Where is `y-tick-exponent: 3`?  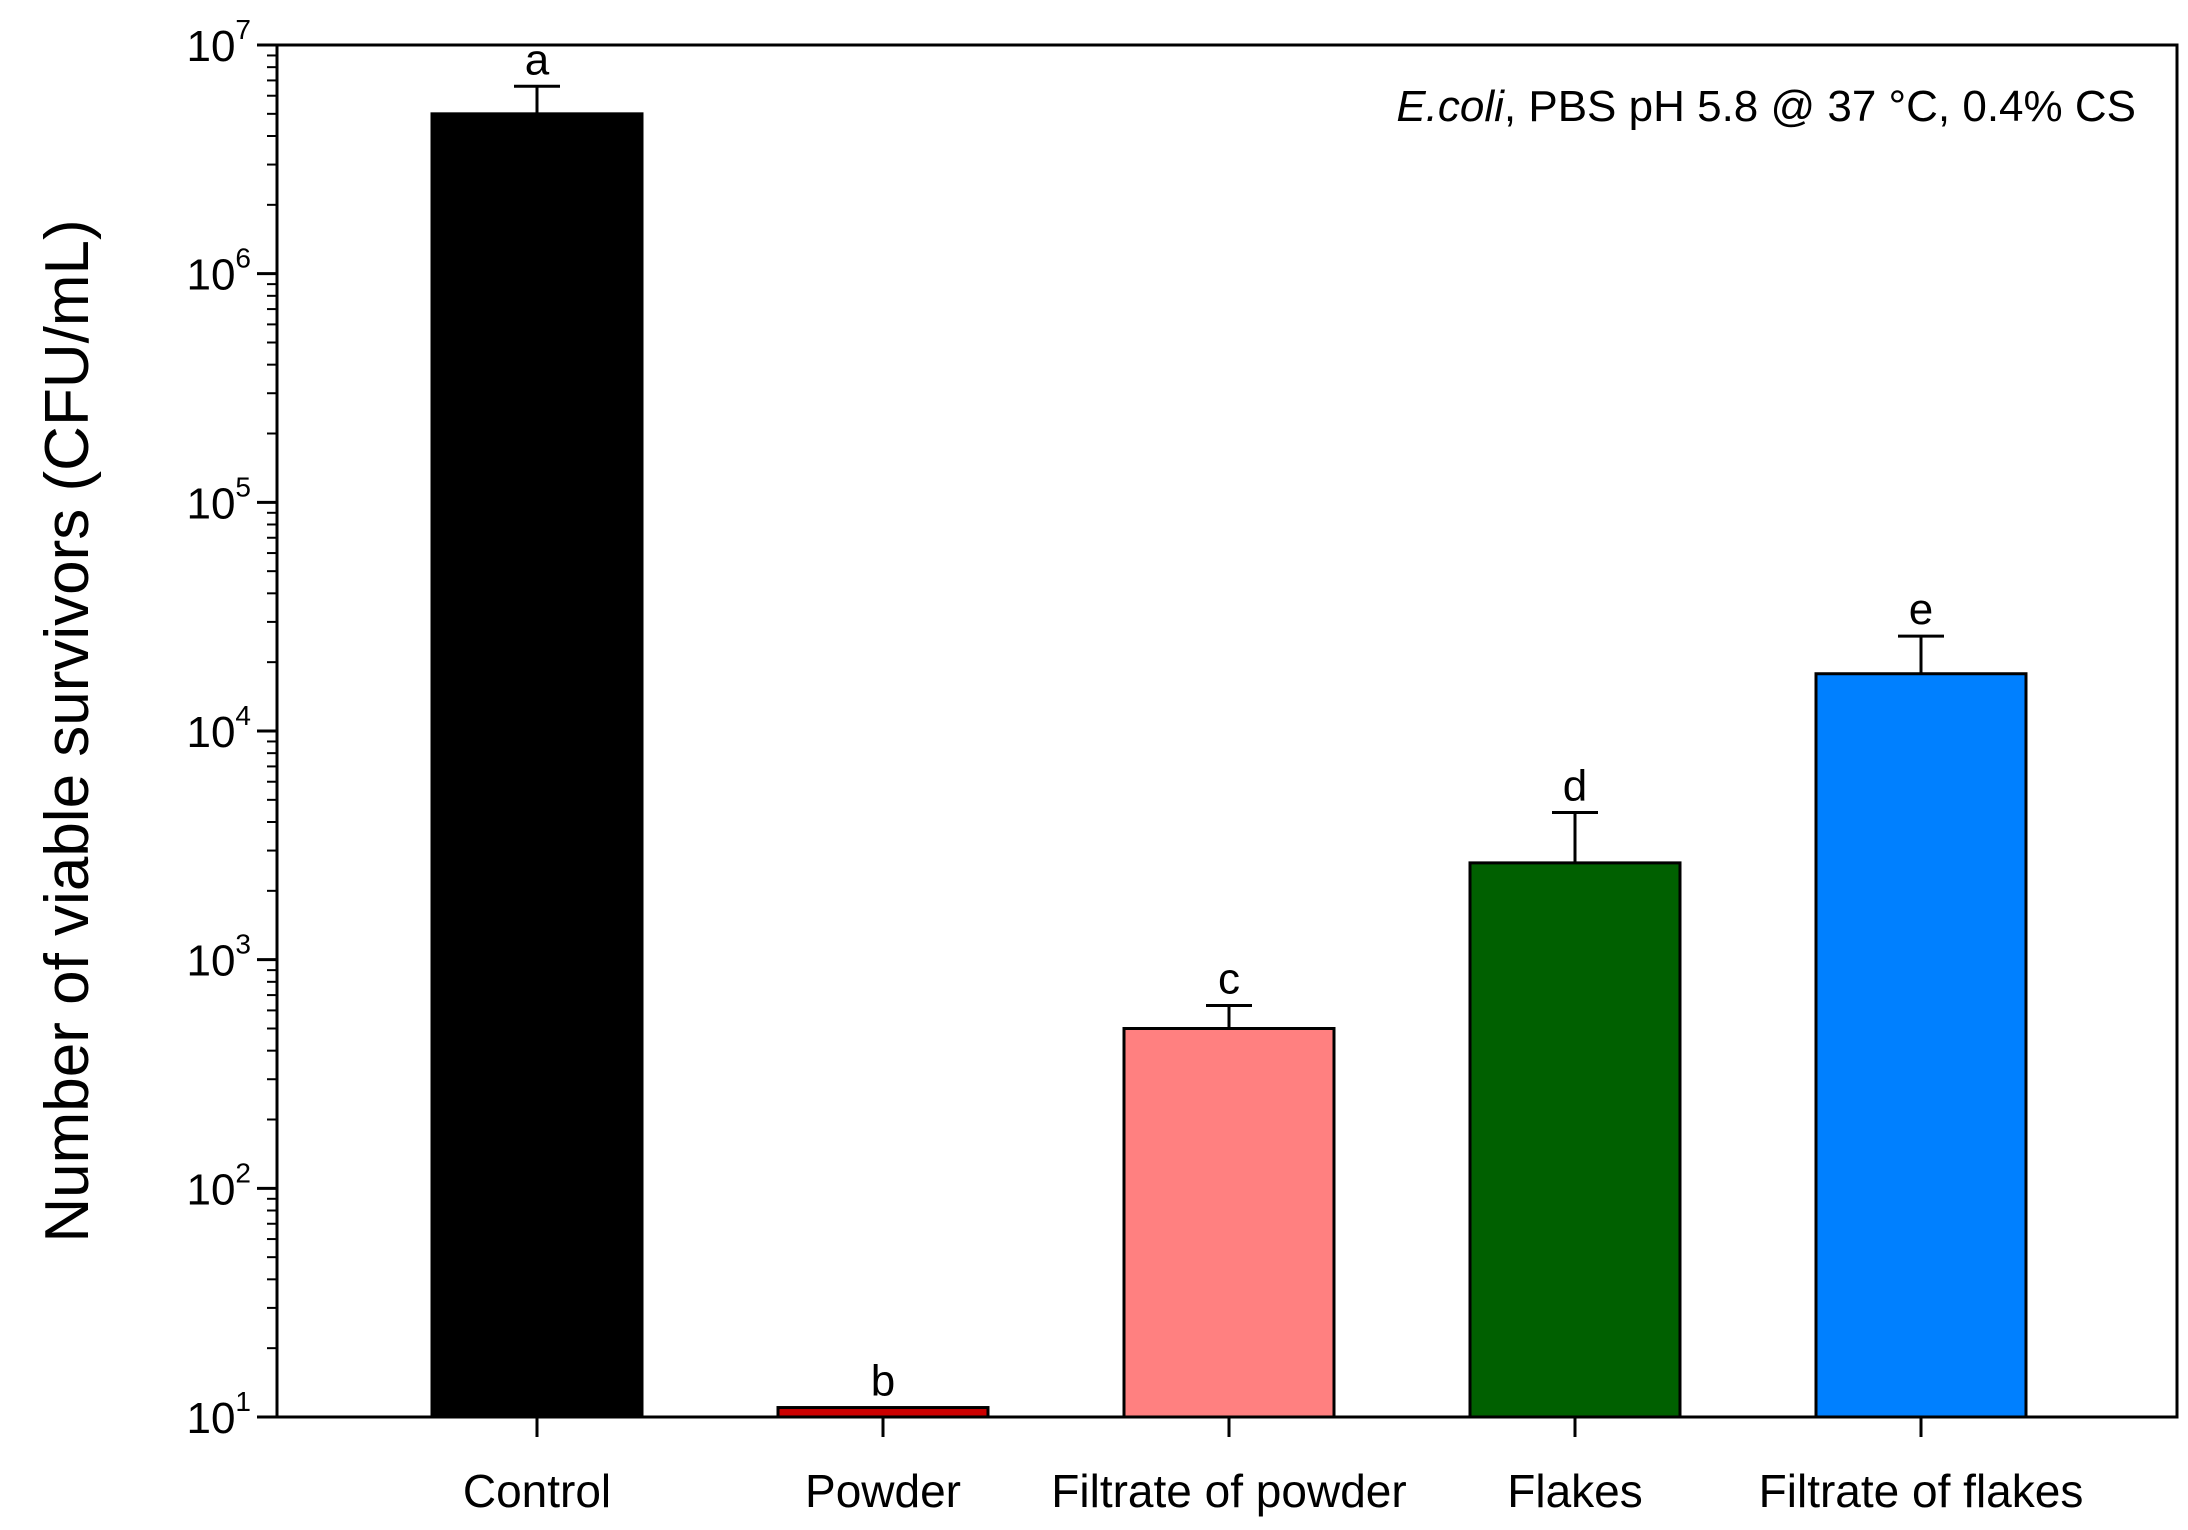
y-tick-exponent: 3 is located at coordinates (243, 944).